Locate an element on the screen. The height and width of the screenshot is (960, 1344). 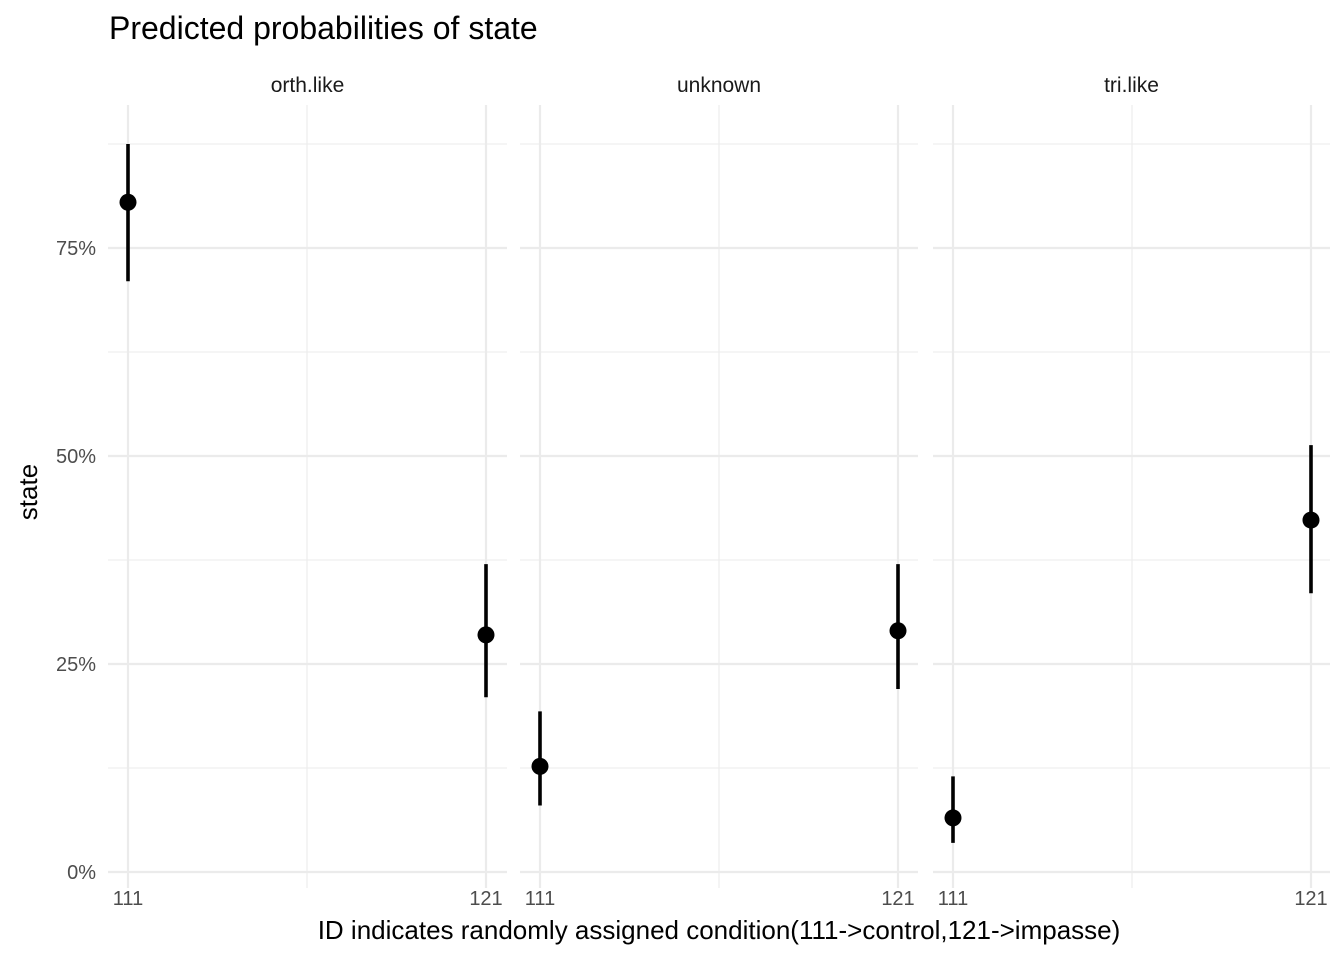
y-tick-label: 25% is located at coordinates (76, 665).